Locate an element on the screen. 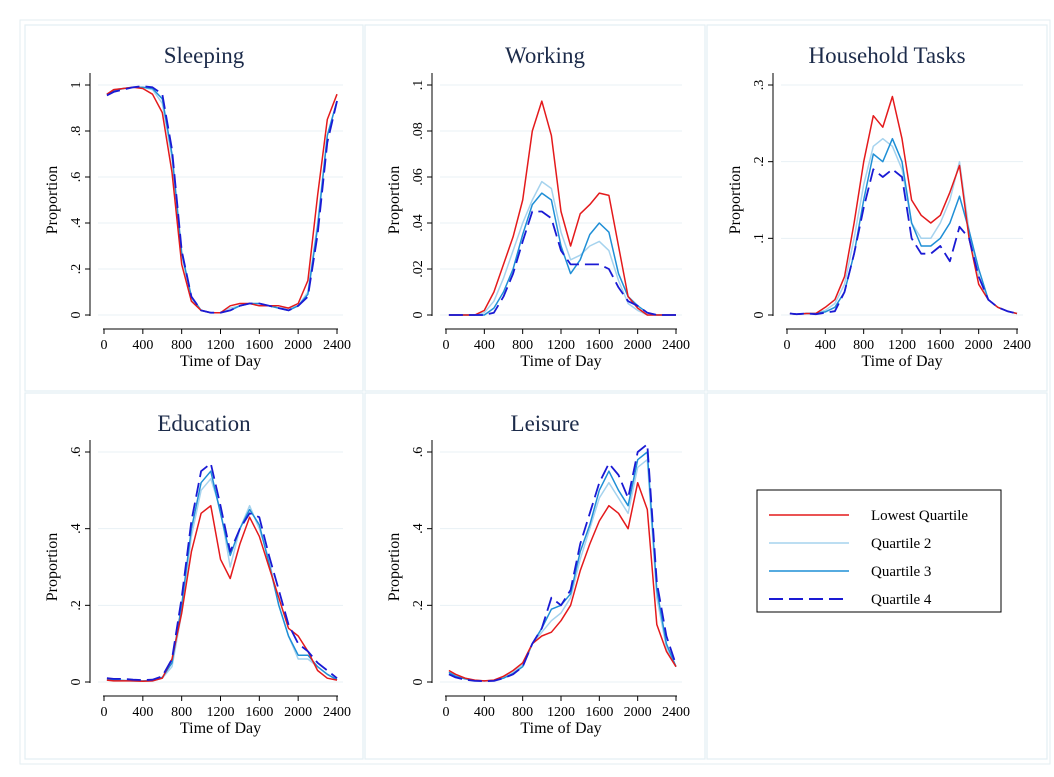  y-tick-label: .8 is located at coordinates (76, 131).